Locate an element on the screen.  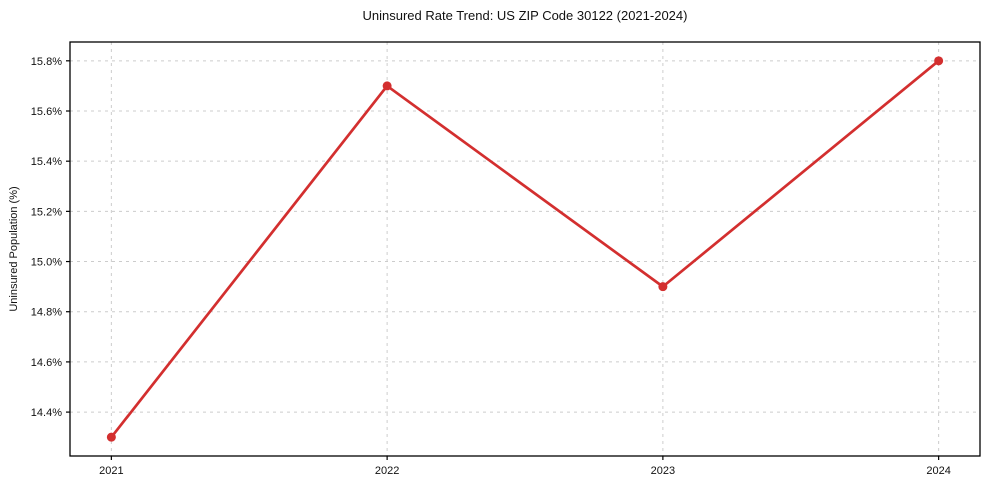
x-tick-label: 2024 is located at coordinates (938, 471).